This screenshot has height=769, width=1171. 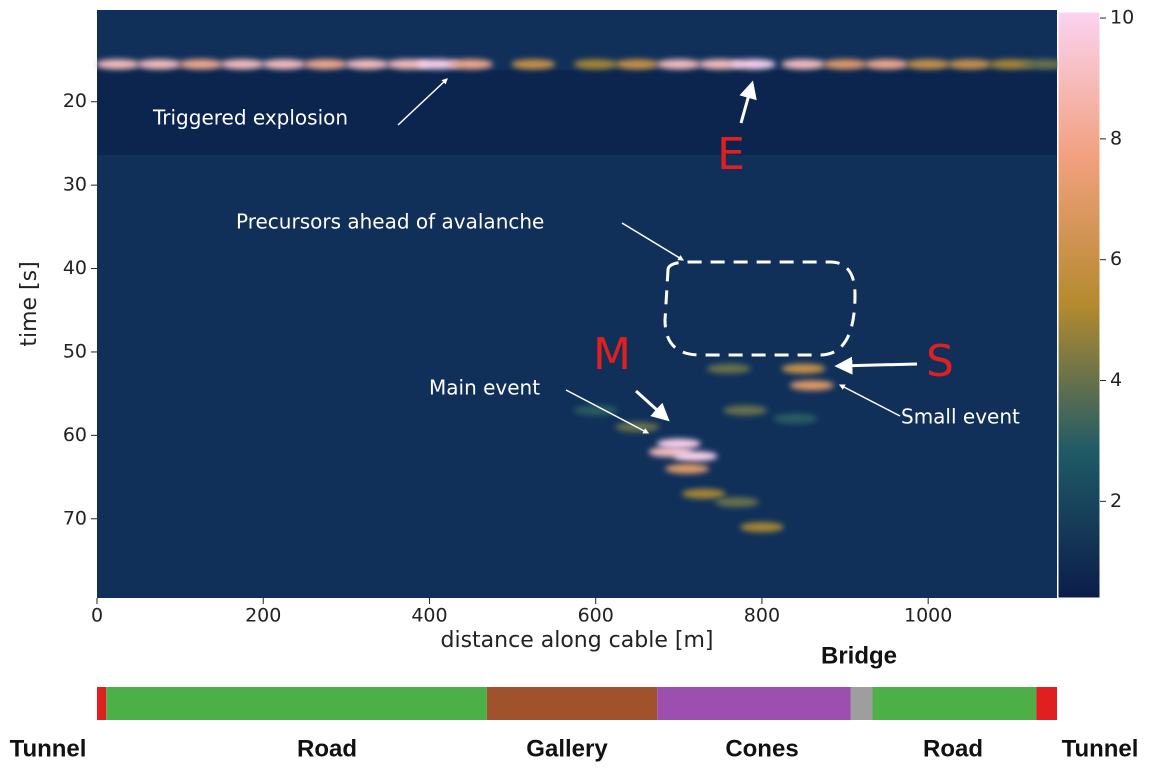 I want to click on annotation: Small event, so click(x=960, y=417).